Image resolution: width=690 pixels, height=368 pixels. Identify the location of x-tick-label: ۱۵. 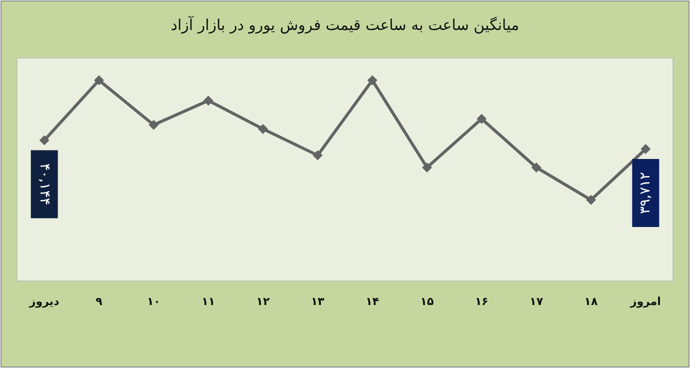
(427, 301).